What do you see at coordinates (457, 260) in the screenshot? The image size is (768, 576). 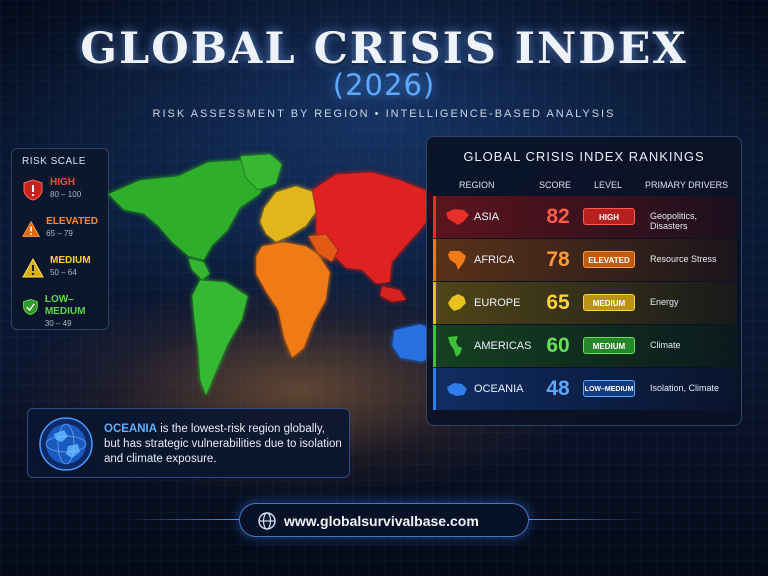 I see `africa-map-icon` at bounding box center [457, 260].